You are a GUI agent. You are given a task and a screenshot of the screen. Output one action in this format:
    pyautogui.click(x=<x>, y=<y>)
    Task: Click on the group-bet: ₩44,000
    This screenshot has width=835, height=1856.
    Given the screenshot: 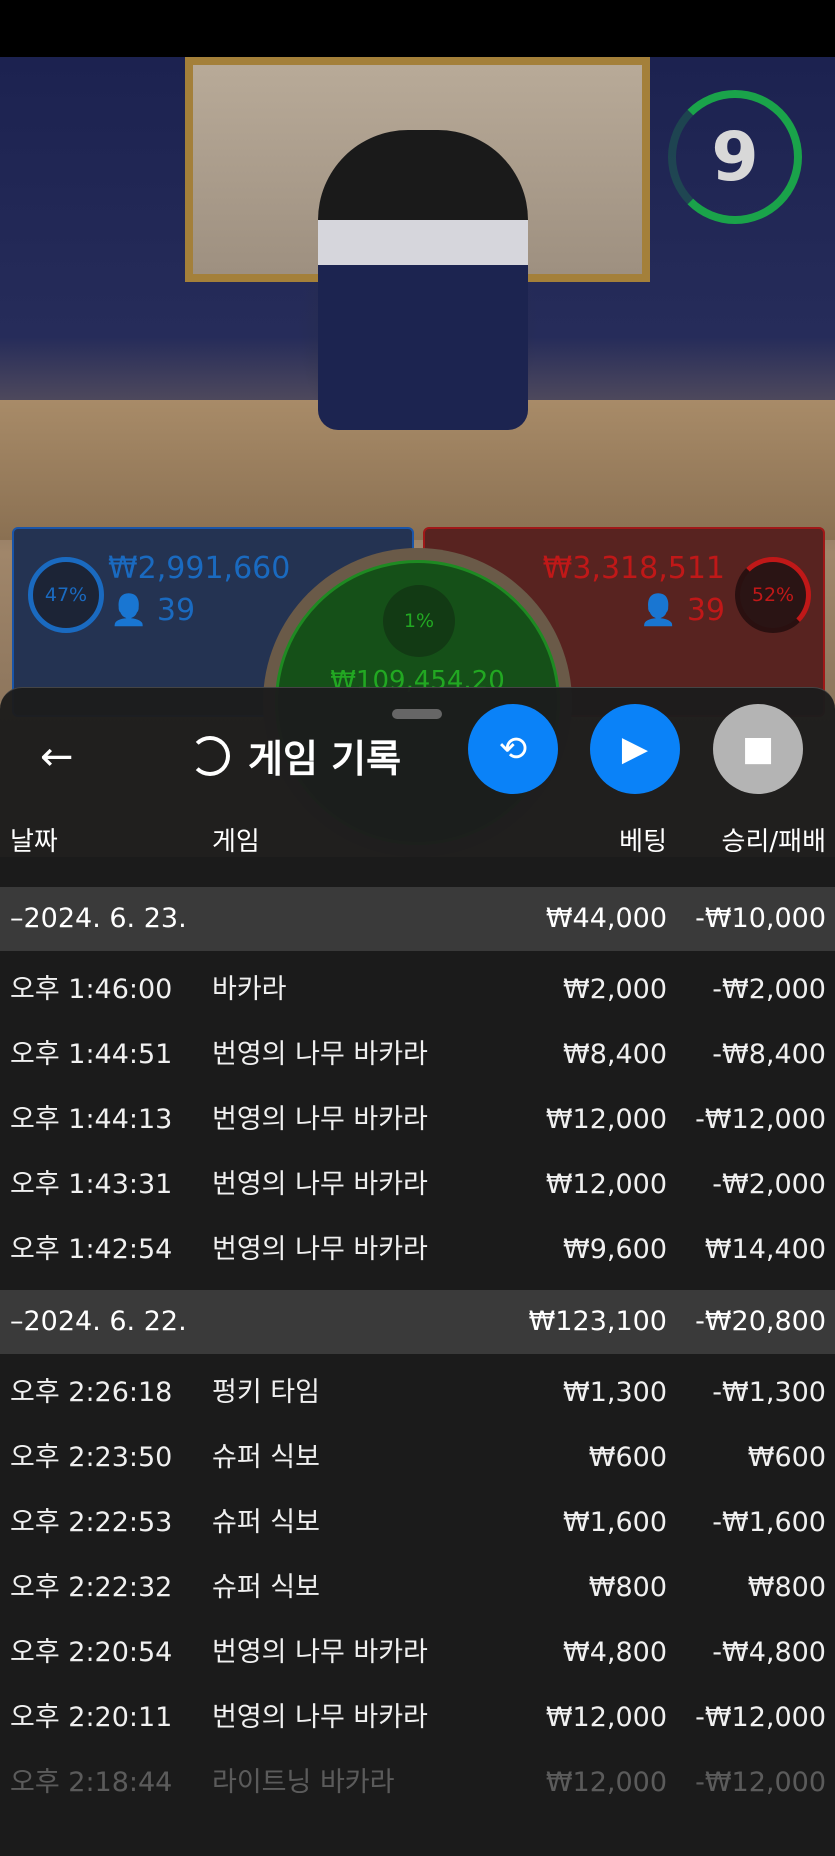 What is the action you would take?
    pyautogui.click(x=606, y=918)
    